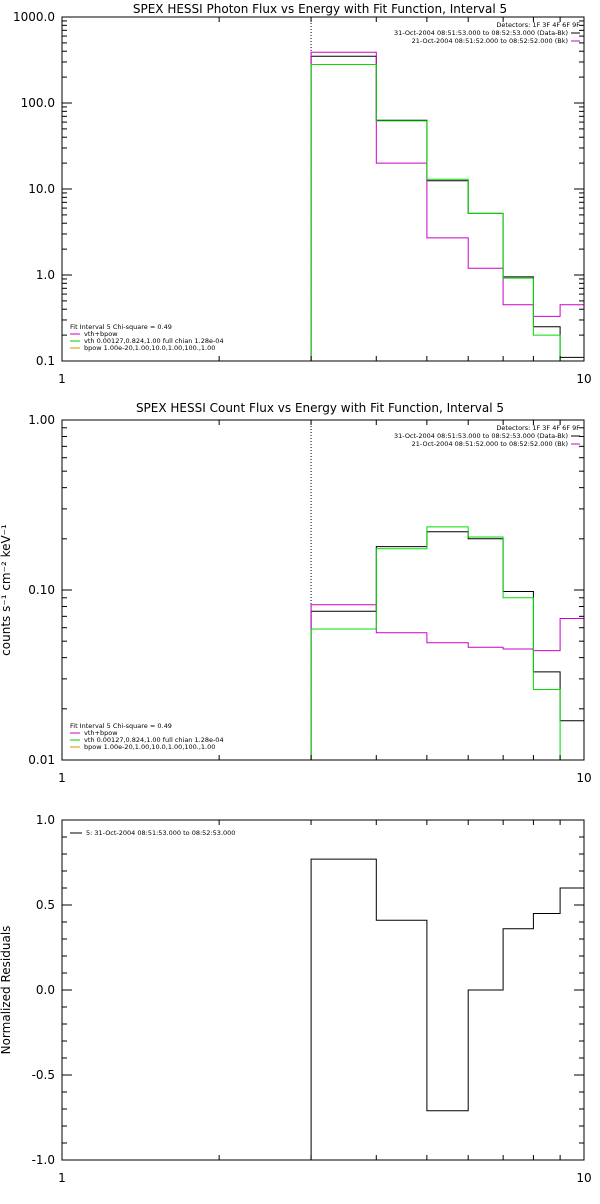  Describe the element at coordinates (41, 189) in the screenshot. I see `photon-flux-y-tick-label: 10.0` at that location.